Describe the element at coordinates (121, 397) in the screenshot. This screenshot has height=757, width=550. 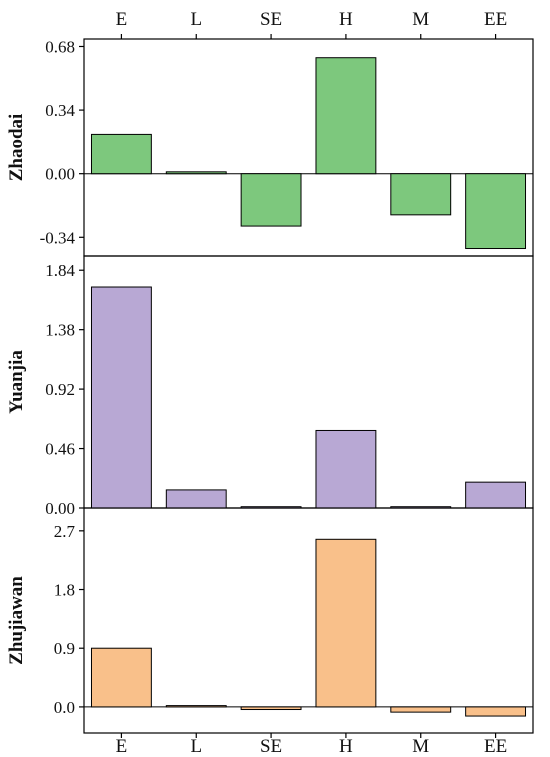
I see `bar-yuanjia-e` at that location.